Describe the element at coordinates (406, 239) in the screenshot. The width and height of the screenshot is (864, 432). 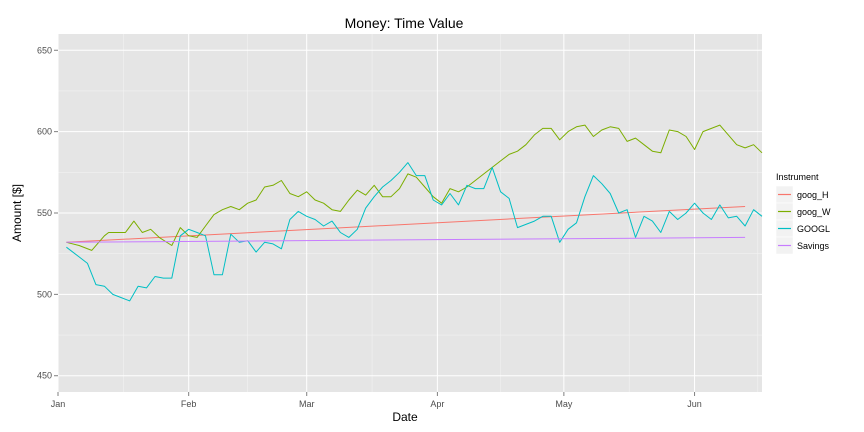
I see `series-line-savings` at that location.